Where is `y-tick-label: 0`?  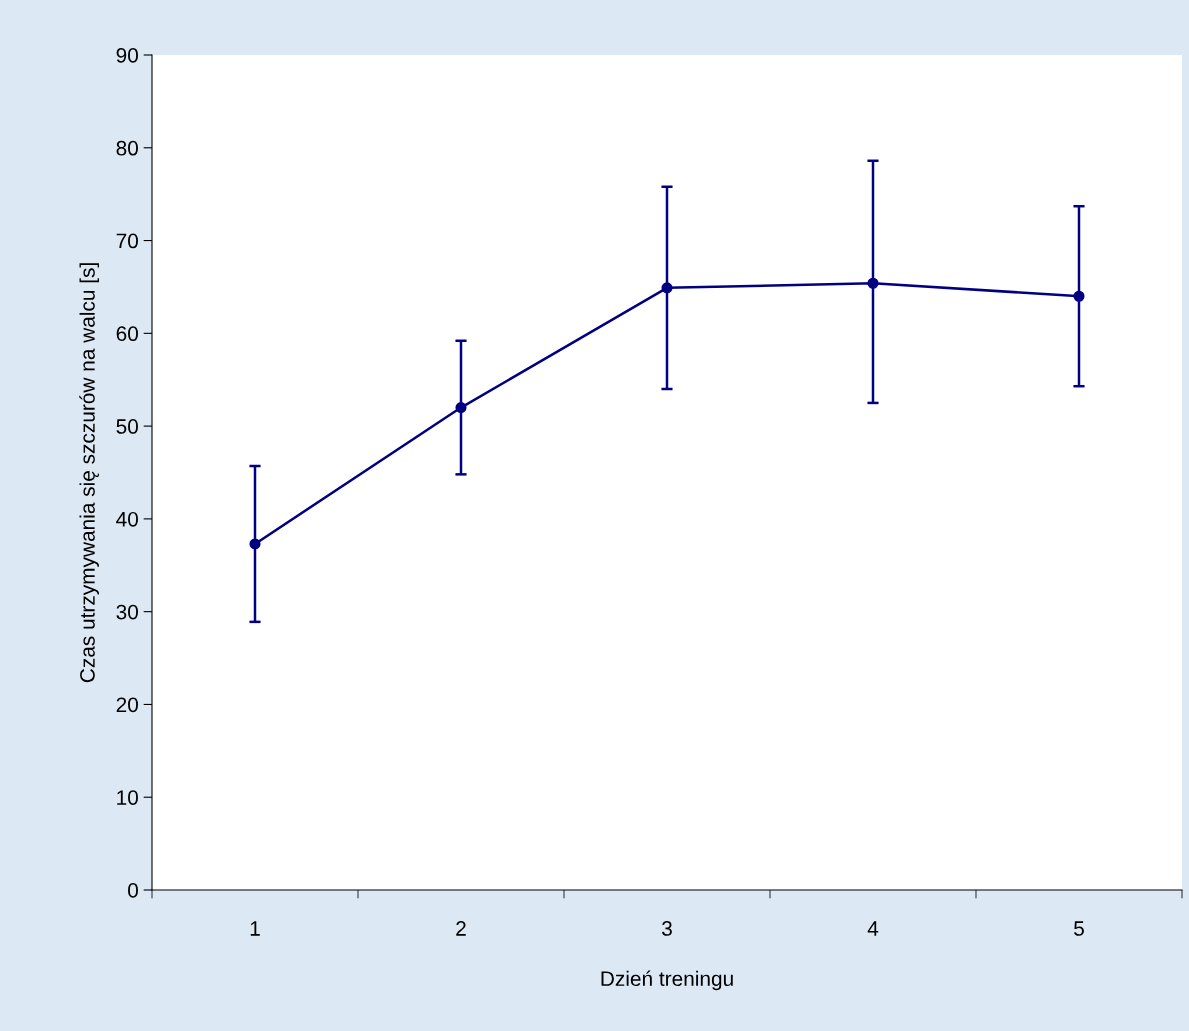
y-tick-label: 0 is located at coordinates (133, 890).